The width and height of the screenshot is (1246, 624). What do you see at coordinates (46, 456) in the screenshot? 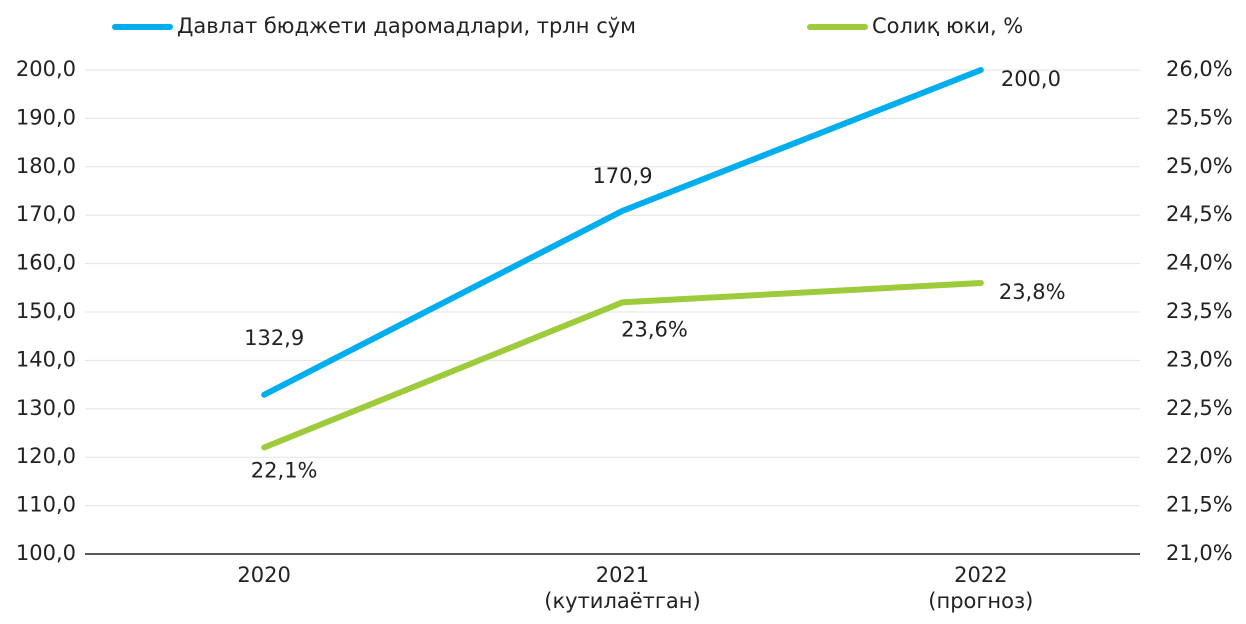
I see `y-tick-label: 120,0` at bounding box center [46, 456].